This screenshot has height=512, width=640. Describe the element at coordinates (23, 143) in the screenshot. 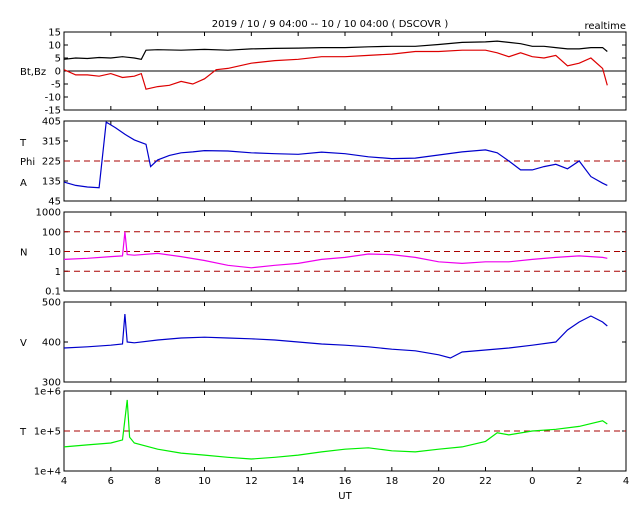

I see `y-axis-label-part: T` at that location.